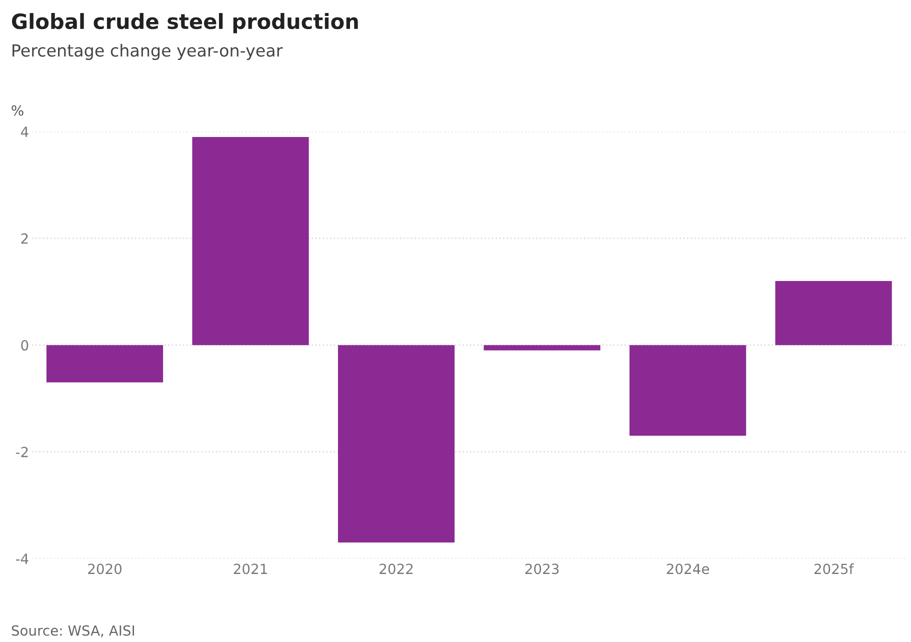 Image resolution: width=911 pixels, height=642 pixels. I want to click on y-axis-title: %, so click(18, 110).